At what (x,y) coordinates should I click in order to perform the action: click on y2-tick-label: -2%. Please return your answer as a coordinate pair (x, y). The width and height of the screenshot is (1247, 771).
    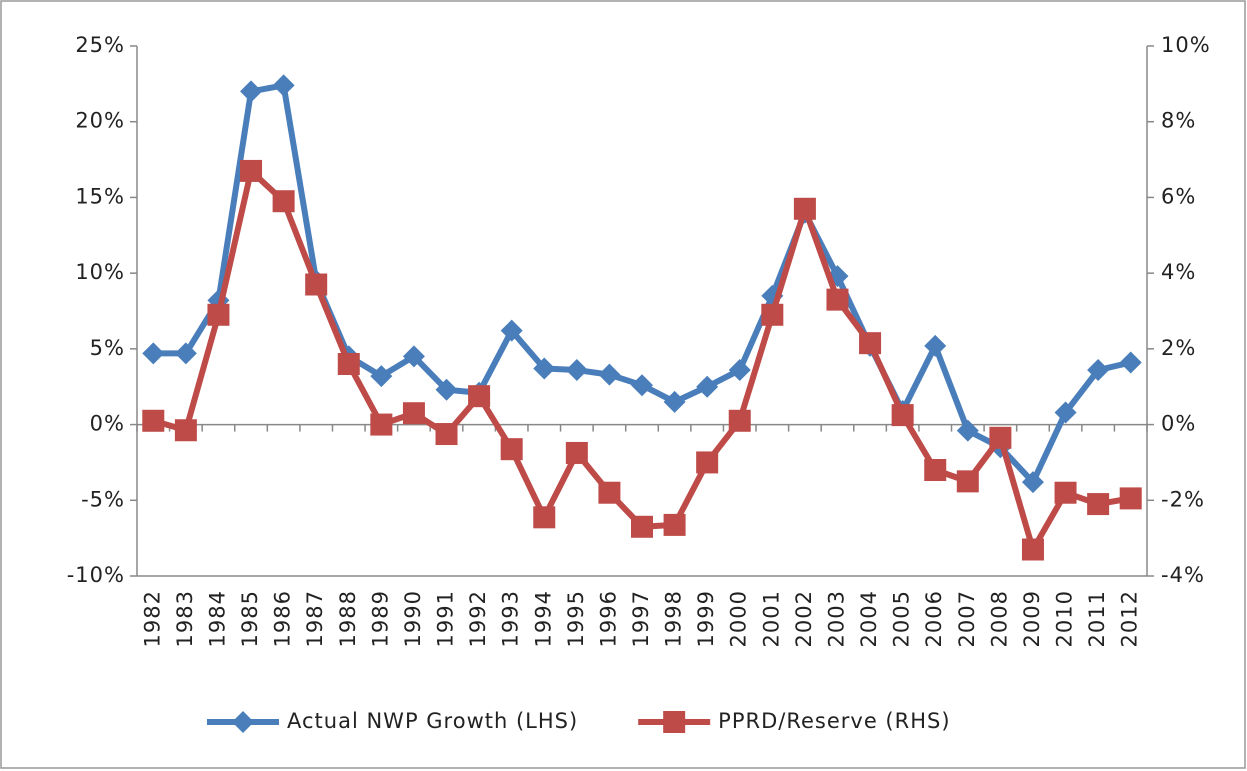
    Looking at the image, I should click on (1183, 499).